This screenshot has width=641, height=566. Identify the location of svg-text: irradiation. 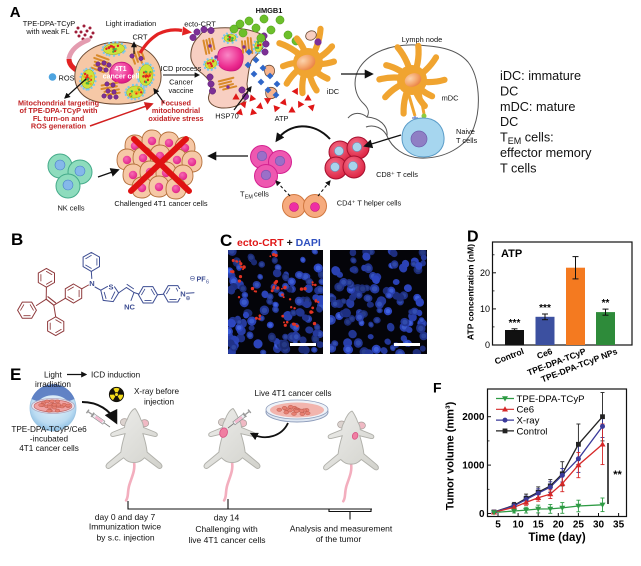
(53, 384).